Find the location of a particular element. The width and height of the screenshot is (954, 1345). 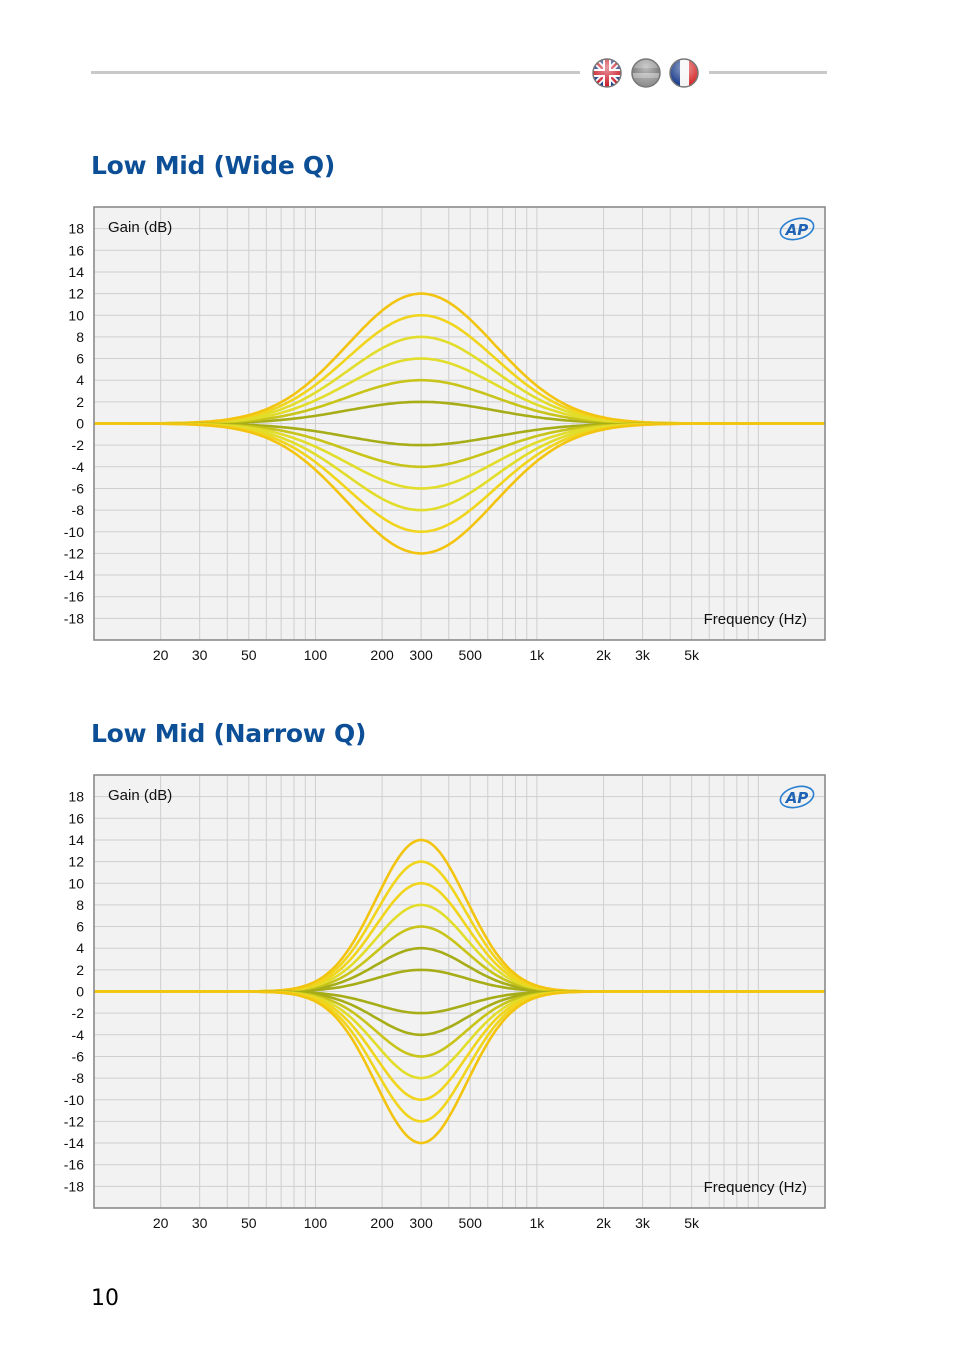

section-title-narrow-q: Low Mid (Narrow Q) is located at coordinates (229, 733).